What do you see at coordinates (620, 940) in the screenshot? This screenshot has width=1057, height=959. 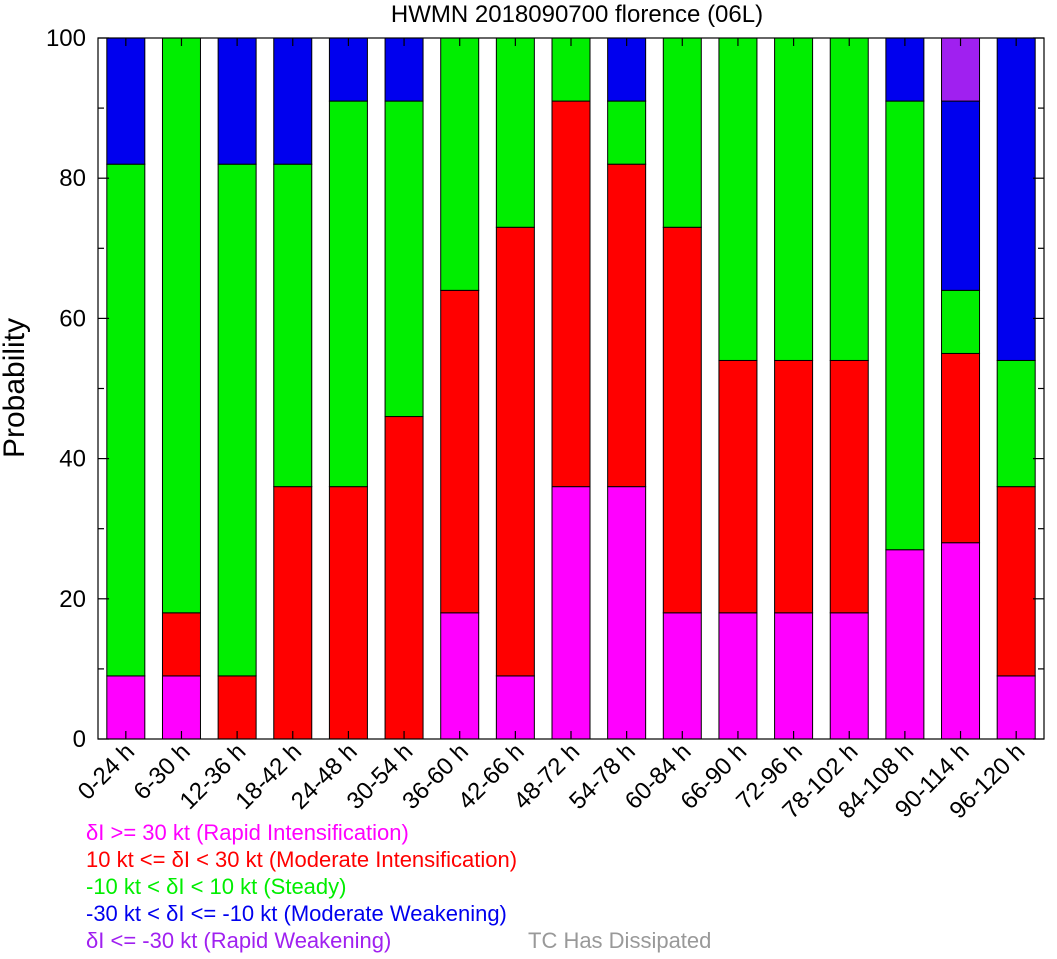 I see `legend-item-tc-dissipated: TC Has Dissipated` at bounding box center [620, 940].